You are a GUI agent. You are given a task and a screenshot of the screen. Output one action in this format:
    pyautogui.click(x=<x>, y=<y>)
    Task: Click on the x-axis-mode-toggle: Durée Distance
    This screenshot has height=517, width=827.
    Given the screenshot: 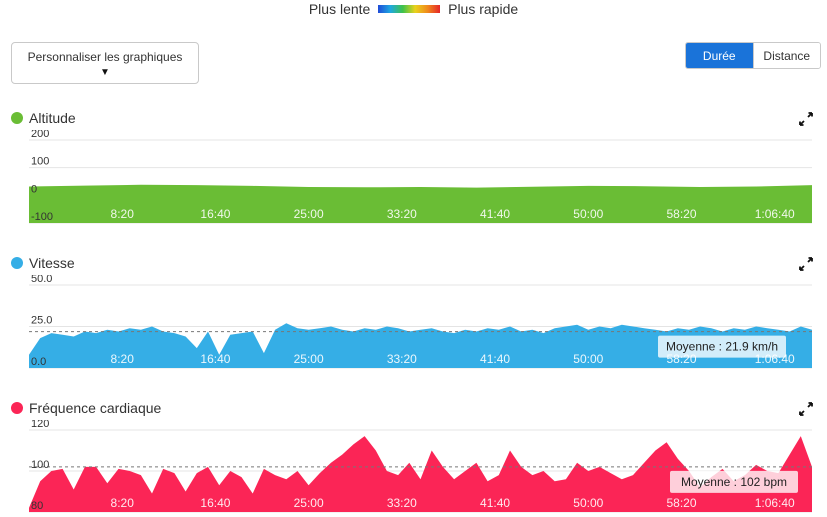 What is the action you would take?
    pyautogui.click(x=753, y=55)
    